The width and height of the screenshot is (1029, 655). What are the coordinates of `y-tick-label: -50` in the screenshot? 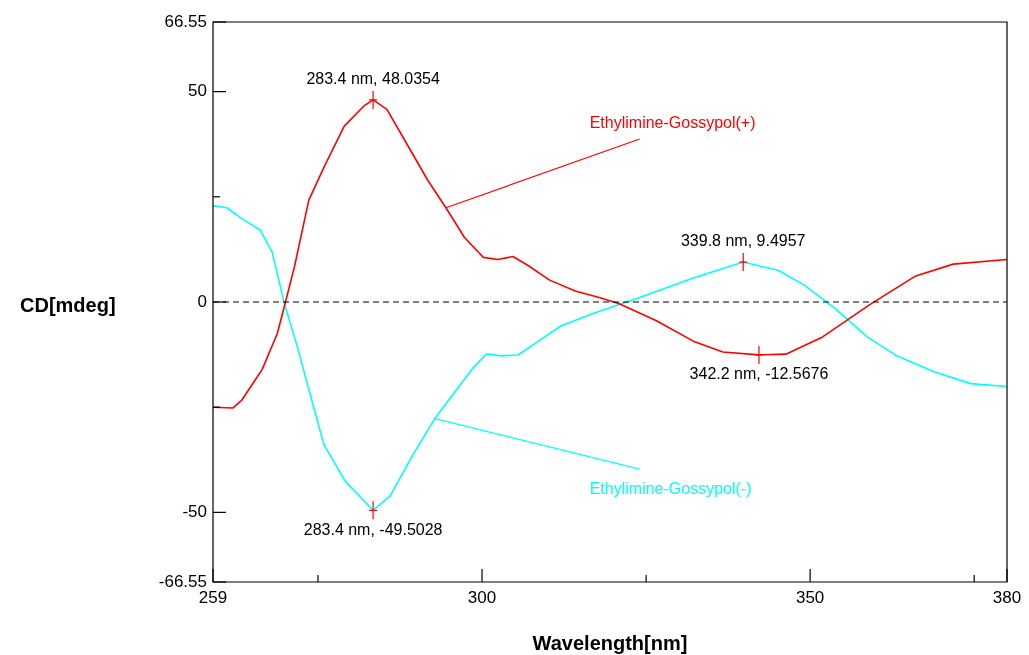 It's located at (194, 512).